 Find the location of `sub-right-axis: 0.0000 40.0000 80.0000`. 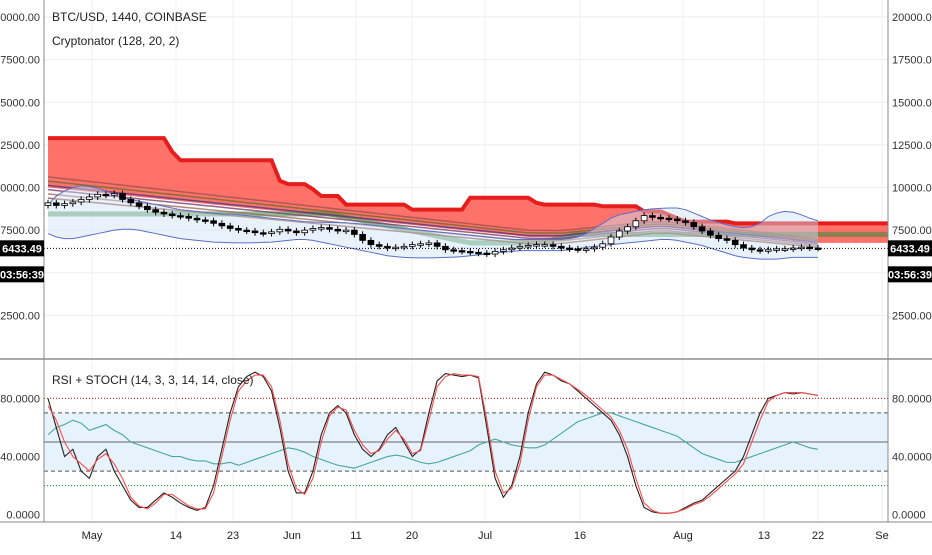

sub-right-axis: 0.0000 40.0000 80.0000 is located at coordinates (912, 457).